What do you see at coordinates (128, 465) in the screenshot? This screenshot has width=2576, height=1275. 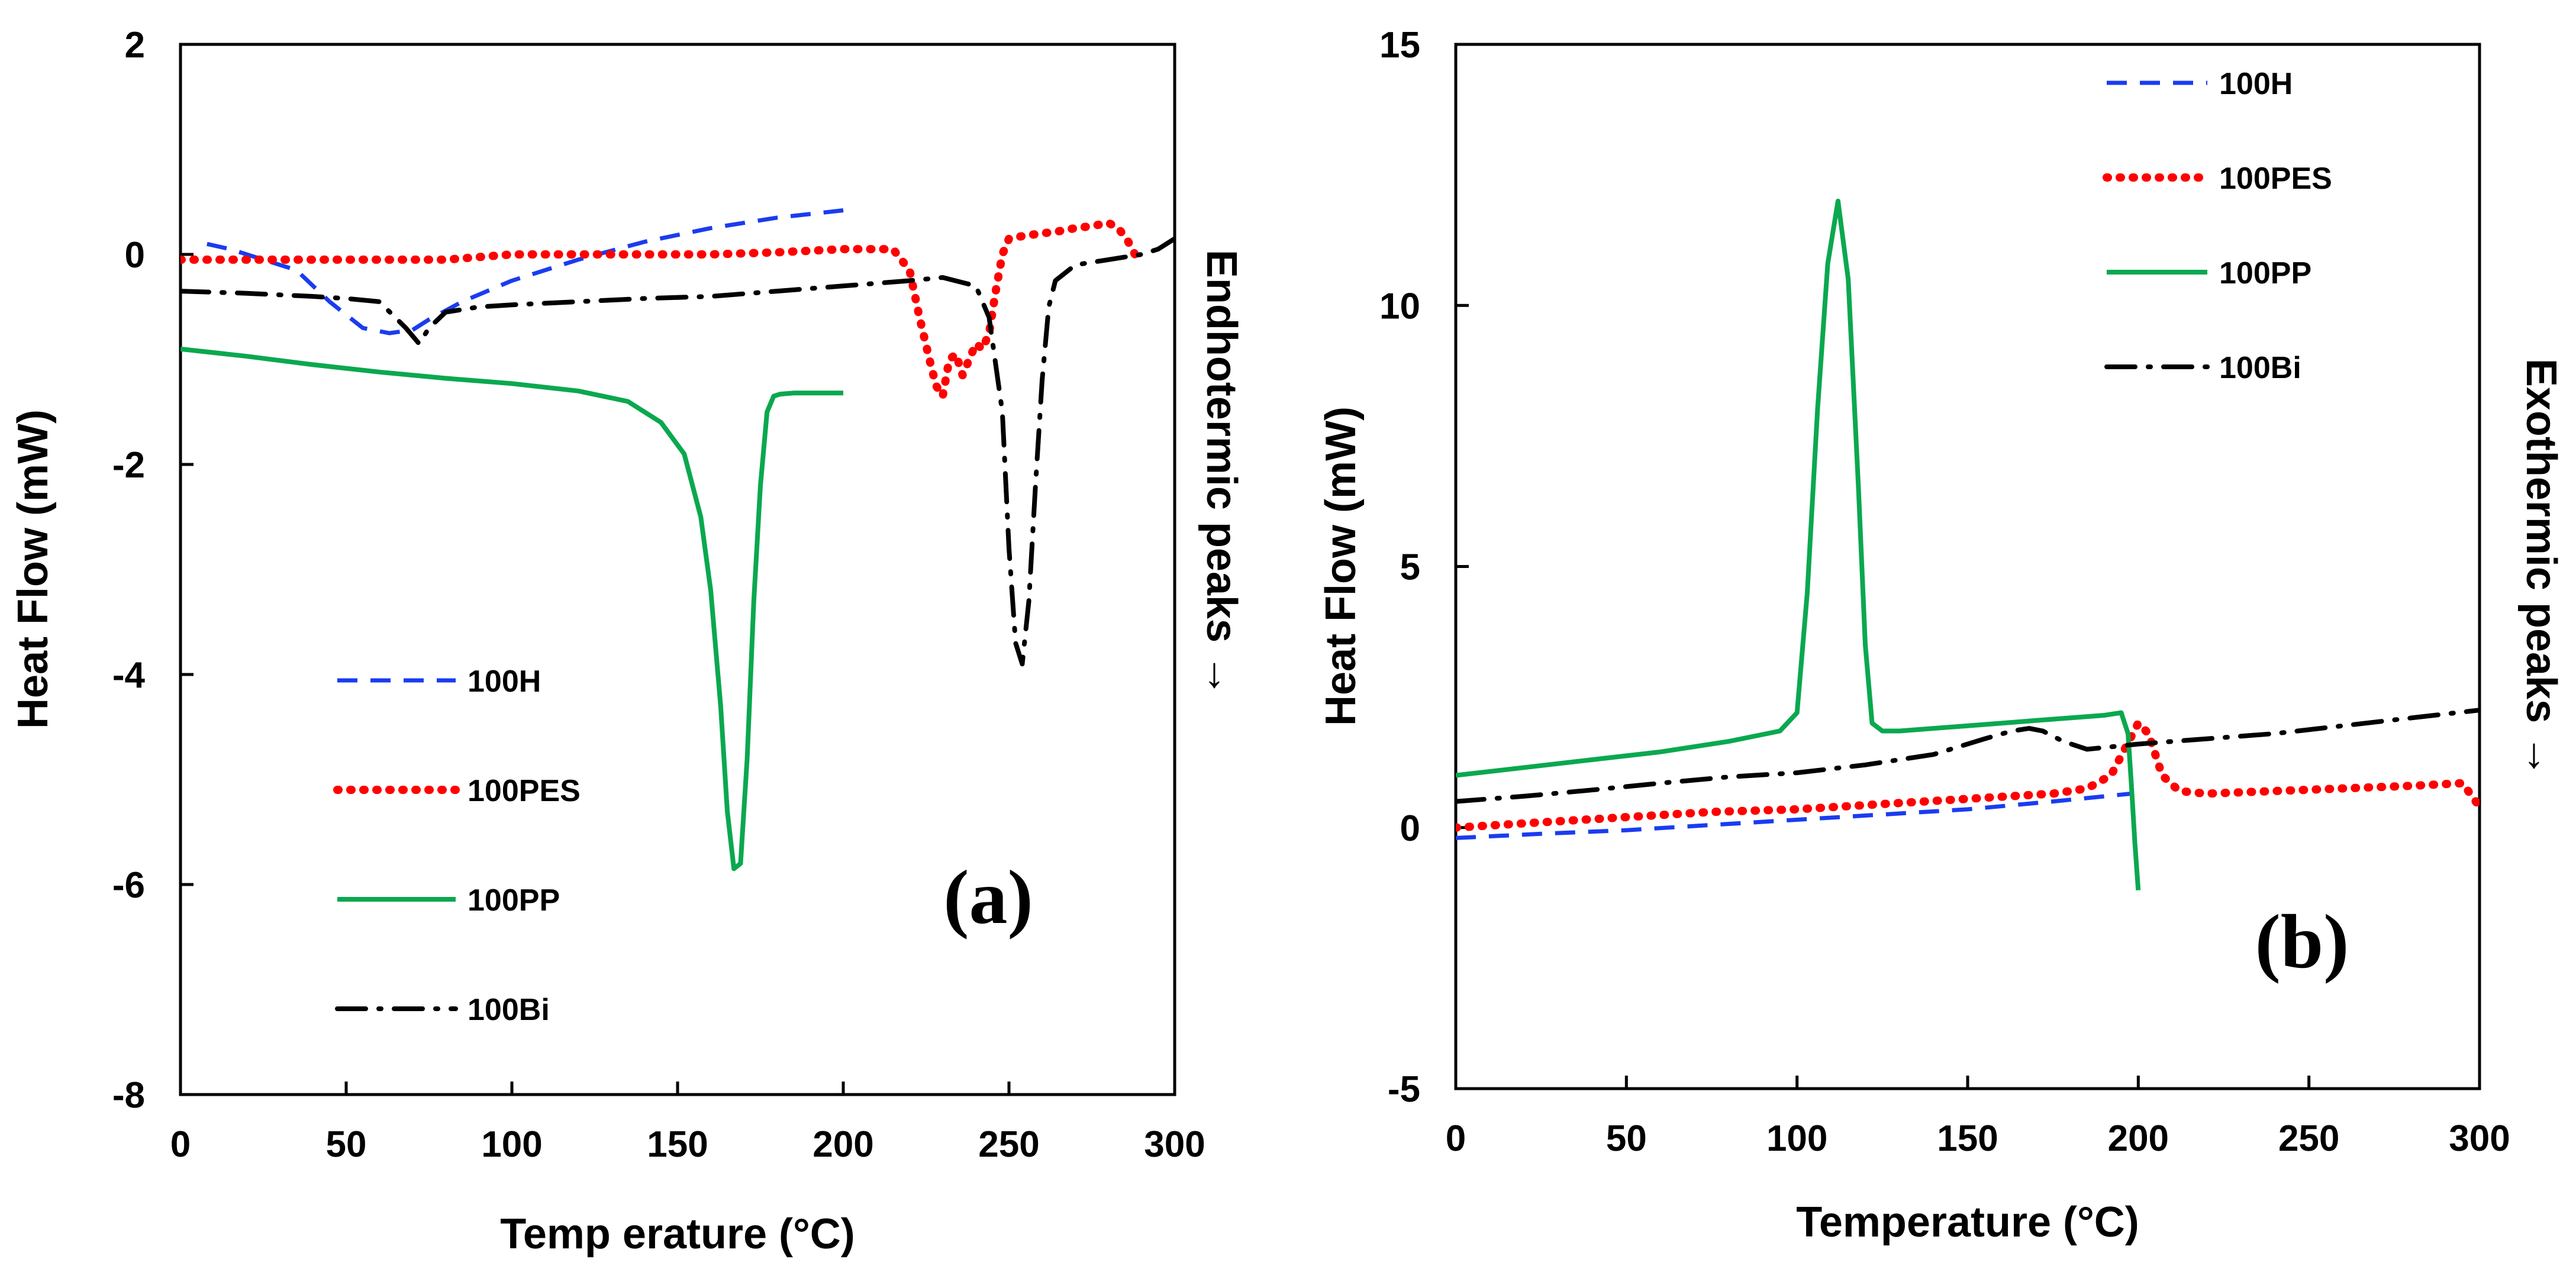 I see `y-tick-label: -2` at bounding box center [128, 465].